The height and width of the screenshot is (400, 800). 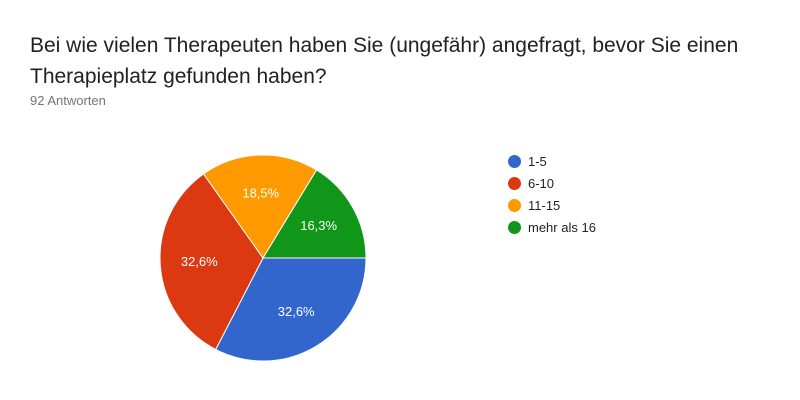 I want to click on pie-label-mehr-als-16: 16,3%, so click(x=318, y=225).